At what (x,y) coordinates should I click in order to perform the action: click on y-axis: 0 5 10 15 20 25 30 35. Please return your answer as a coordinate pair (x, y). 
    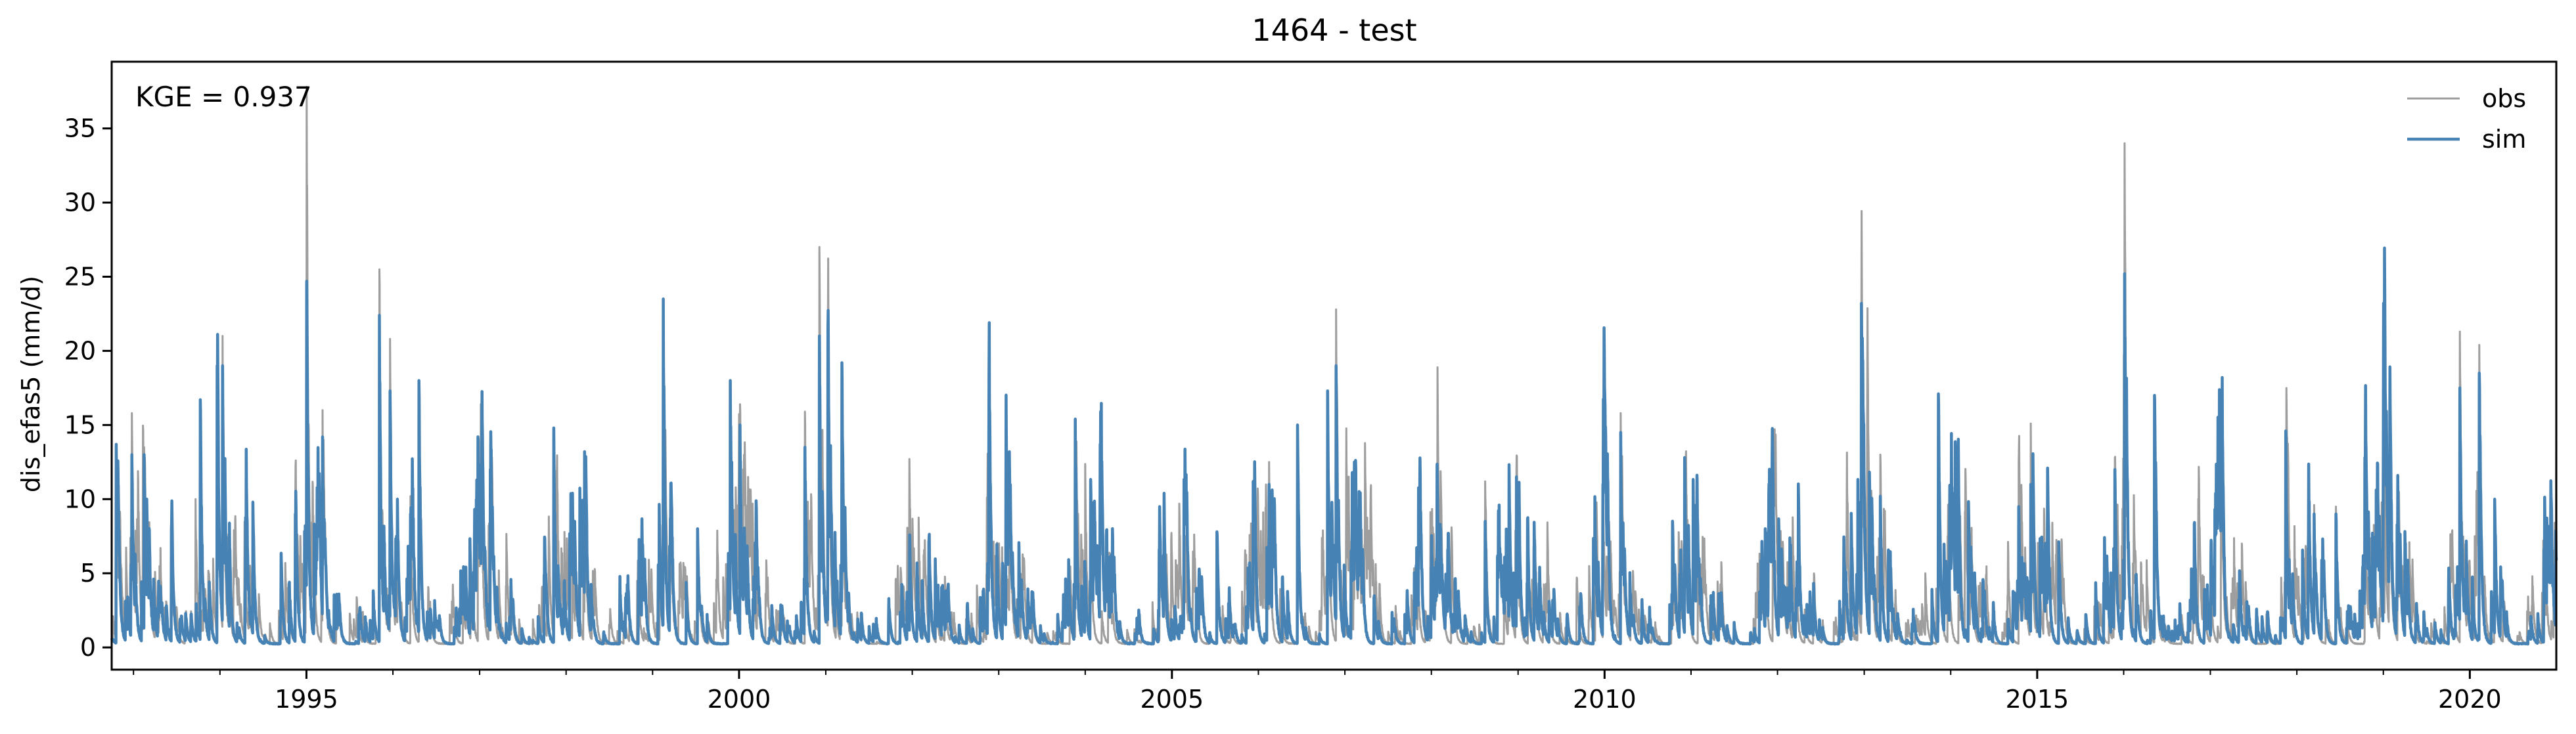
    Looking at the image, I should click on (88, 388).